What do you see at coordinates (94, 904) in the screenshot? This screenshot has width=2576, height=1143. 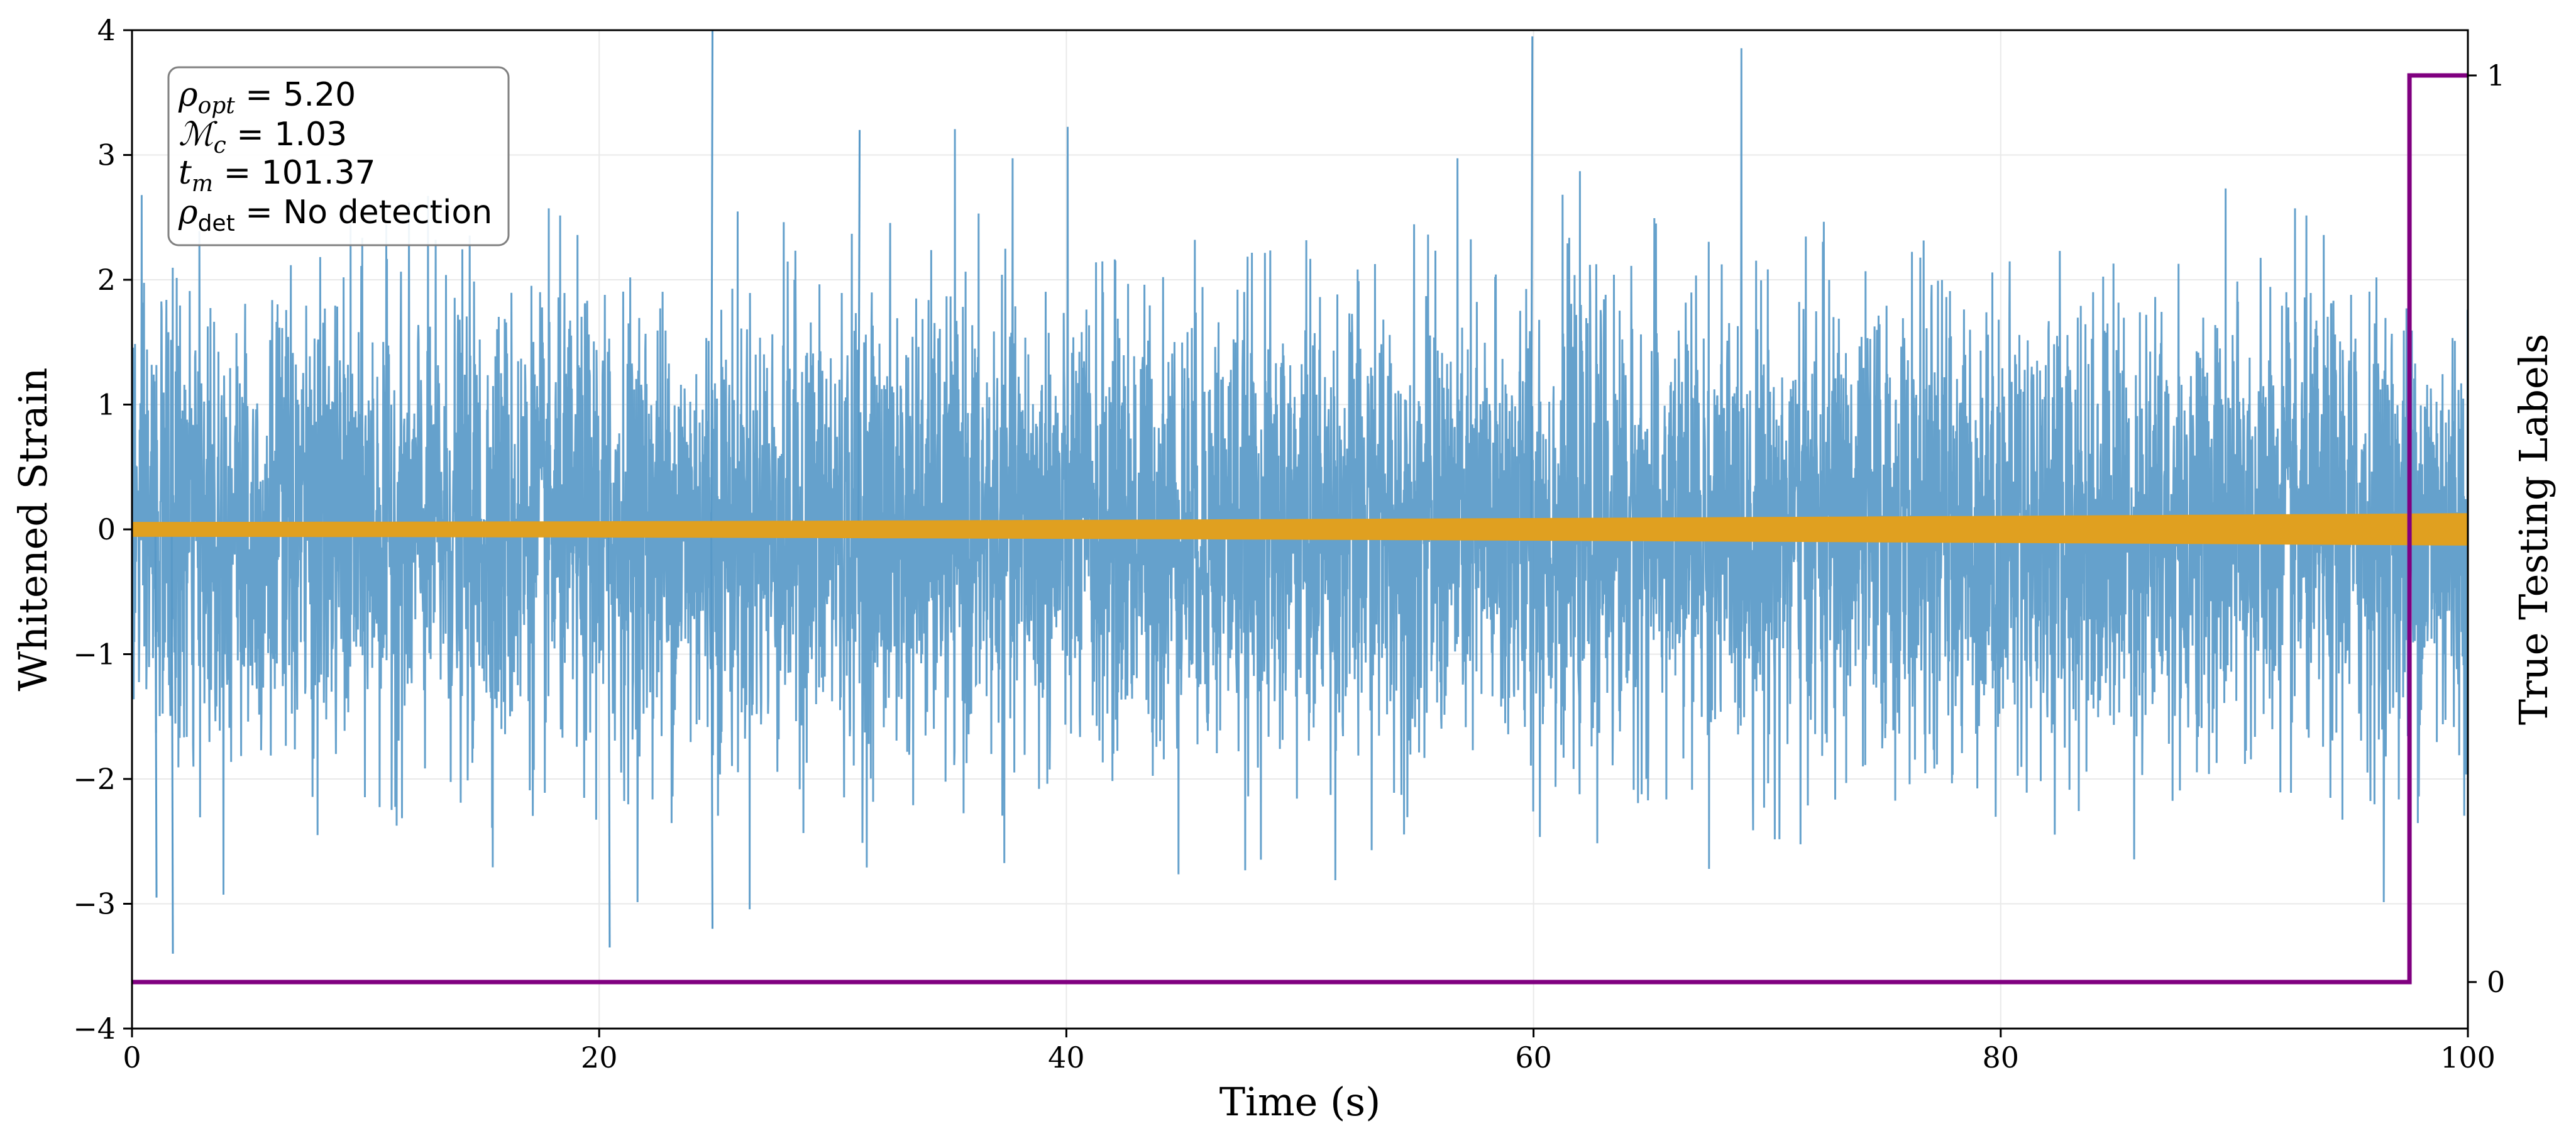 I see `y-left-tick-label: −3` at bounding box center [94, 904].